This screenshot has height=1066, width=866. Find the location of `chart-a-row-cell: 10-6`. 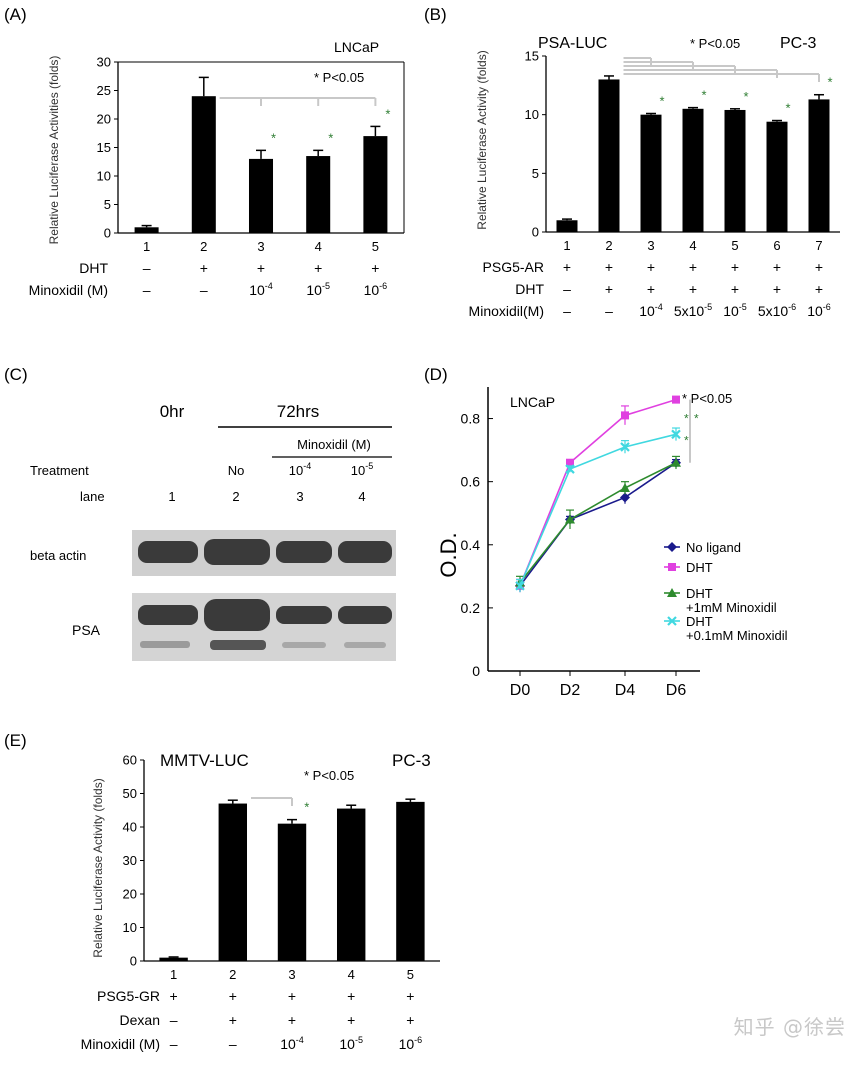

chart-a-row-cell: 10-6 is located at coordinates (376, 289).